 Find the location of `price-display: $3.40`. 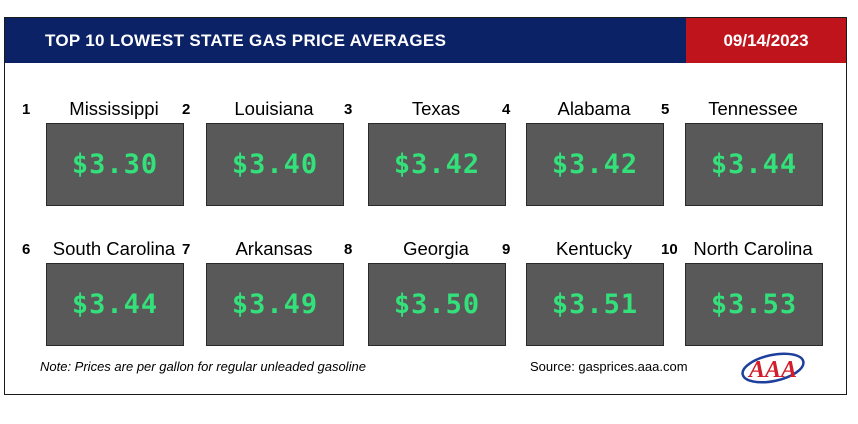

price-display: $3.40 is located at coordinates (275, 164).